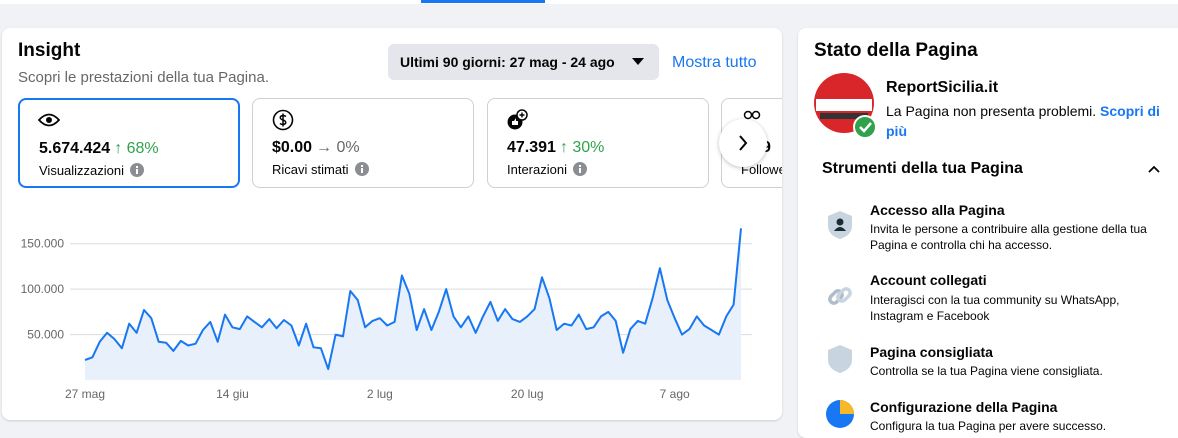  What do you see at coordinates (1023, 121) in the screenshot?
I see `learn-more-link: Scopri di più` at bounding box center [1023, 121].